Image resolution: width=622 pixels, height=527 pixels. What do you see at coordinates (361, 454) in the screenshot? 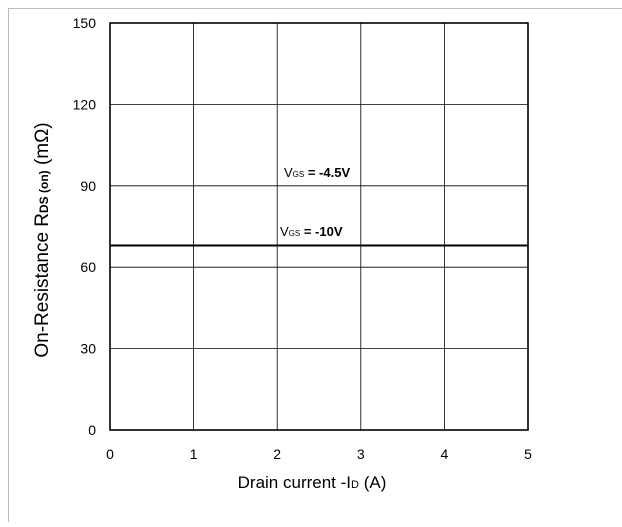
I see `x-tick-label: 3` at bounding box center [361, 454].